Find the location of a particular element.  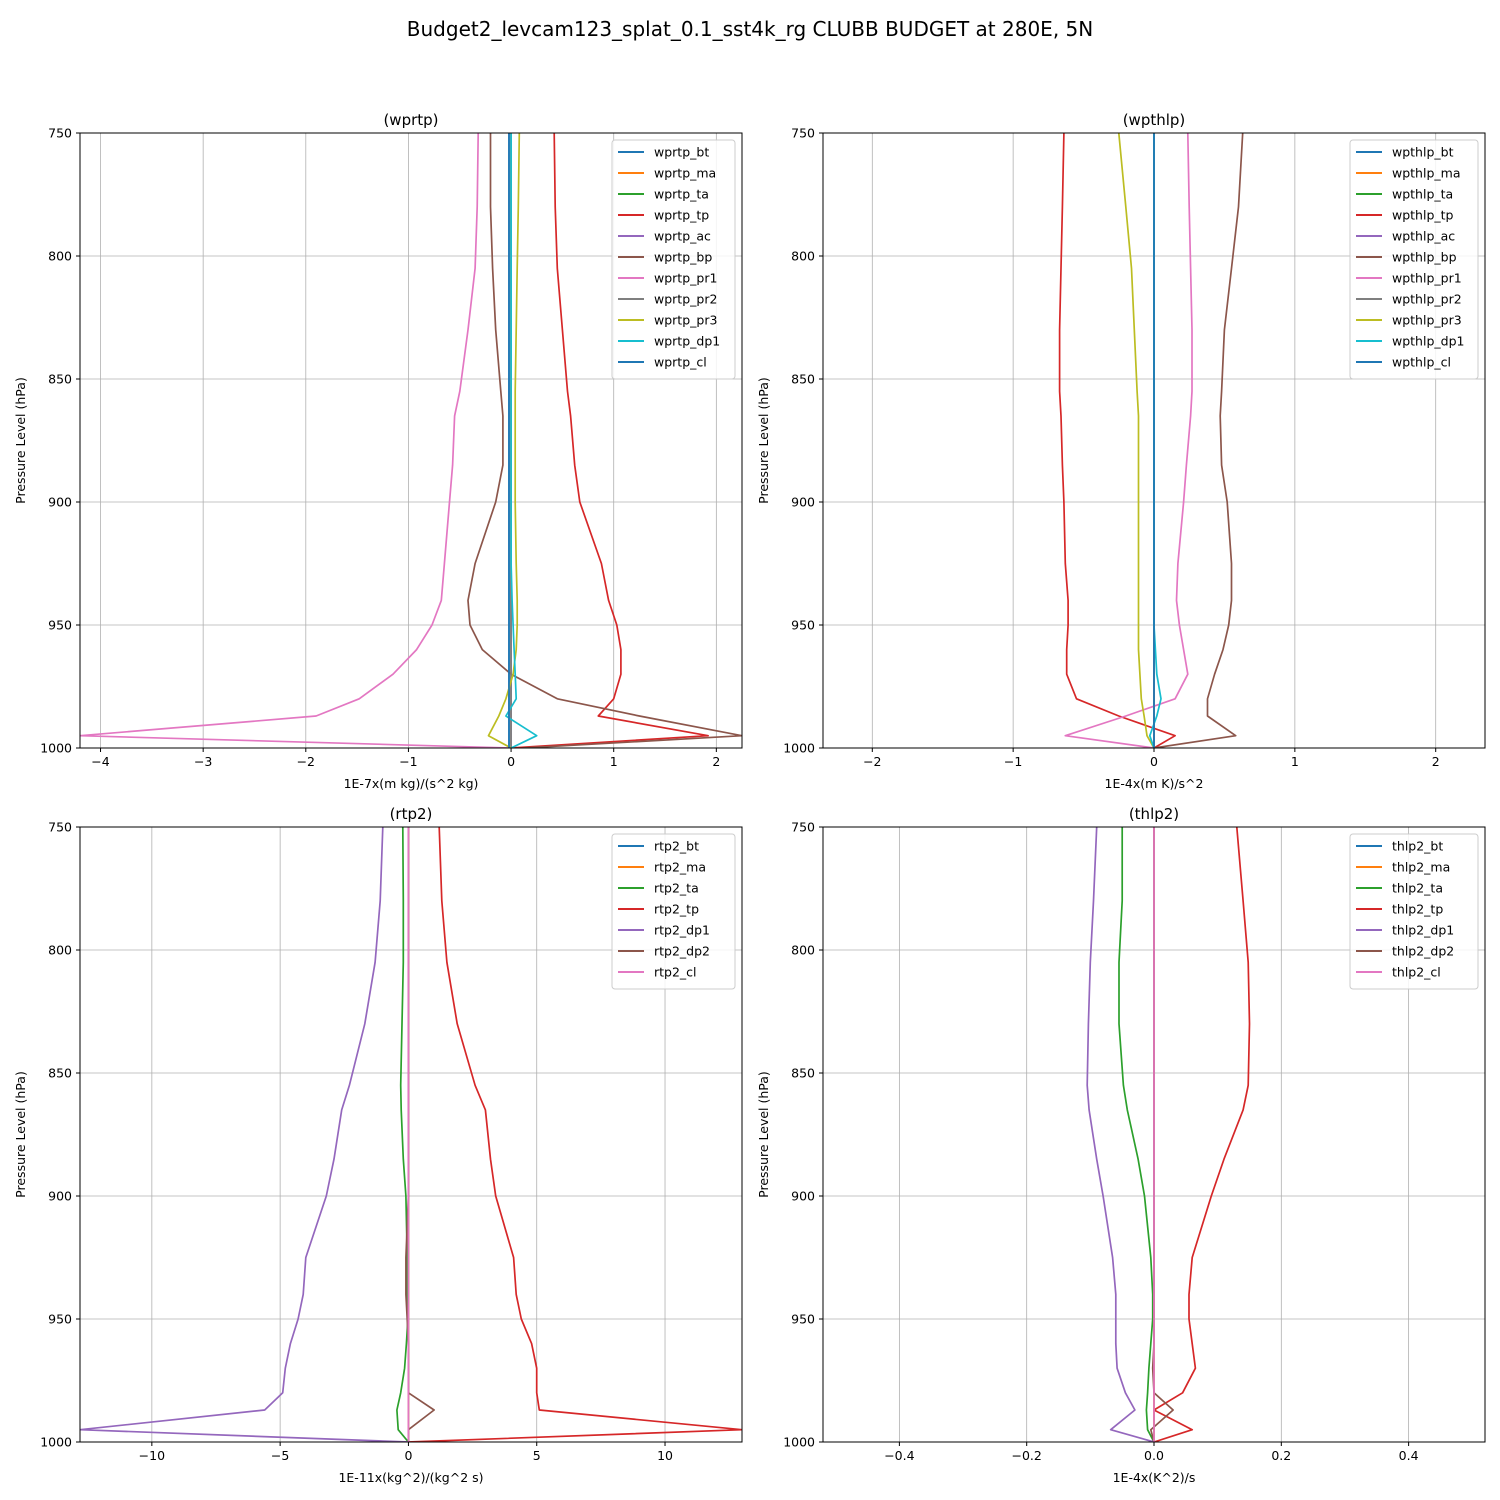

series-group is located at coordinates (1168, 1134).